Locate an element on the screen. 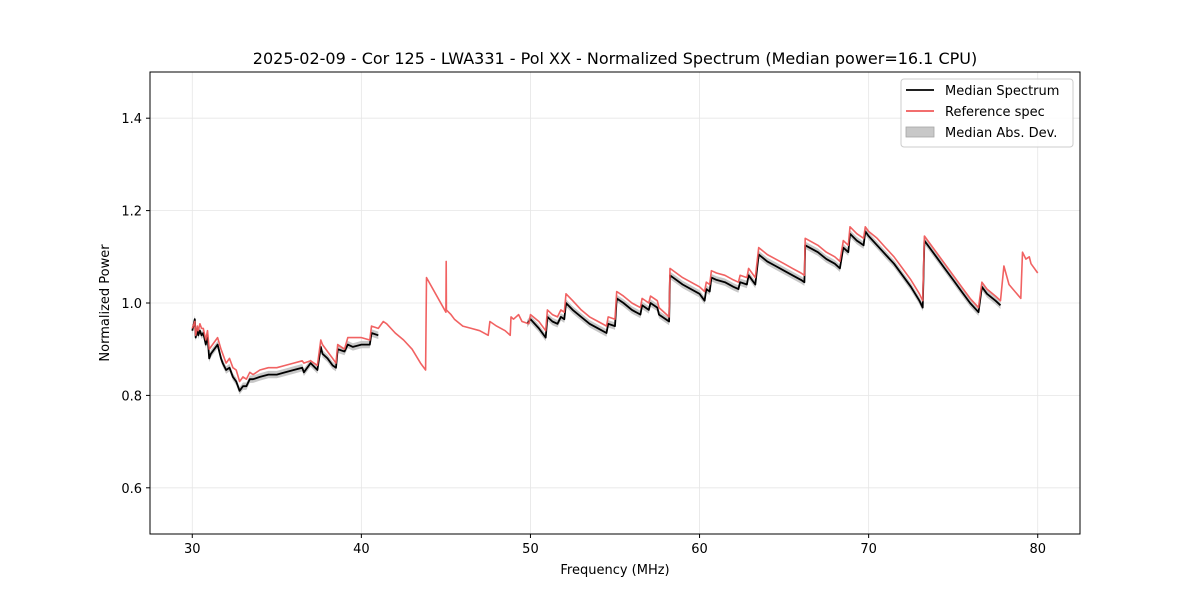  x-axis-label: Frequency (MHz) is located at coordinates (614, 570).